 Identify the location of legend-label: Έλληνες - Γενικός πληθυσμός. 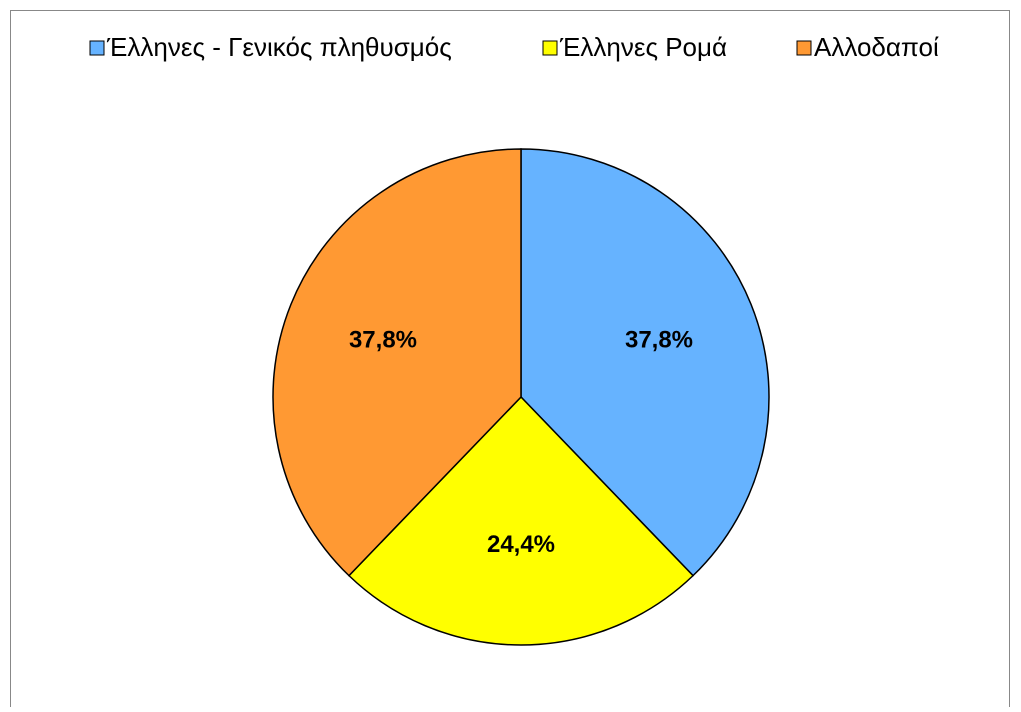
(279, 47).